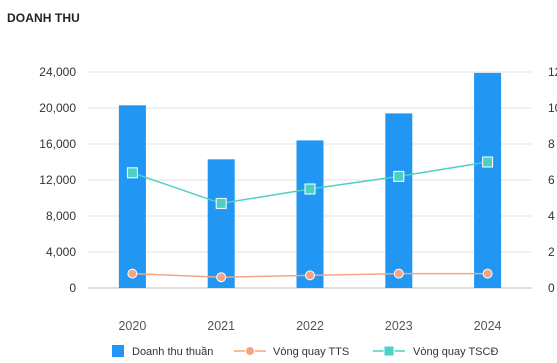 Image resolution: width=557 pixels, height=363 pixels. What do you see at coordinates (61, 216) in the screenshot?
I see `y-left-tick-label: 8,000` at bounding box center [61, 216].